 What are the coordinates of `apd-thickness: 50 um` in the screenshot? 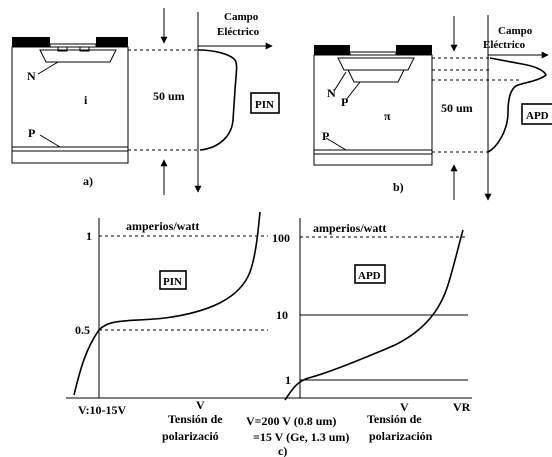 It's located at (457, 108).